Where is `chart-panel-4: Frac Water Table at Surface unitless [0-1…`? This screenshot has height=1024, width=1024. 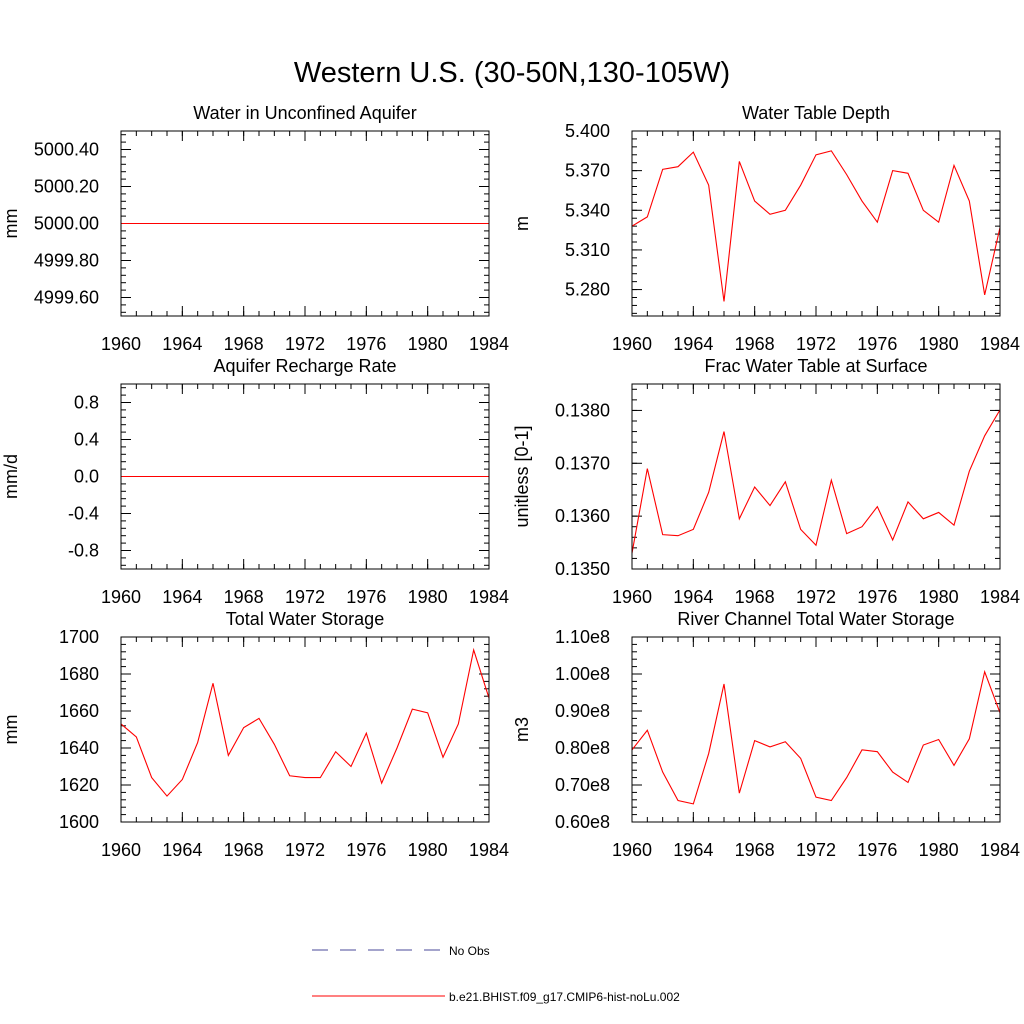 chart-panel-4: Frac Water Table at Surface unitless [0-1… is located at coordinates (766, 481).